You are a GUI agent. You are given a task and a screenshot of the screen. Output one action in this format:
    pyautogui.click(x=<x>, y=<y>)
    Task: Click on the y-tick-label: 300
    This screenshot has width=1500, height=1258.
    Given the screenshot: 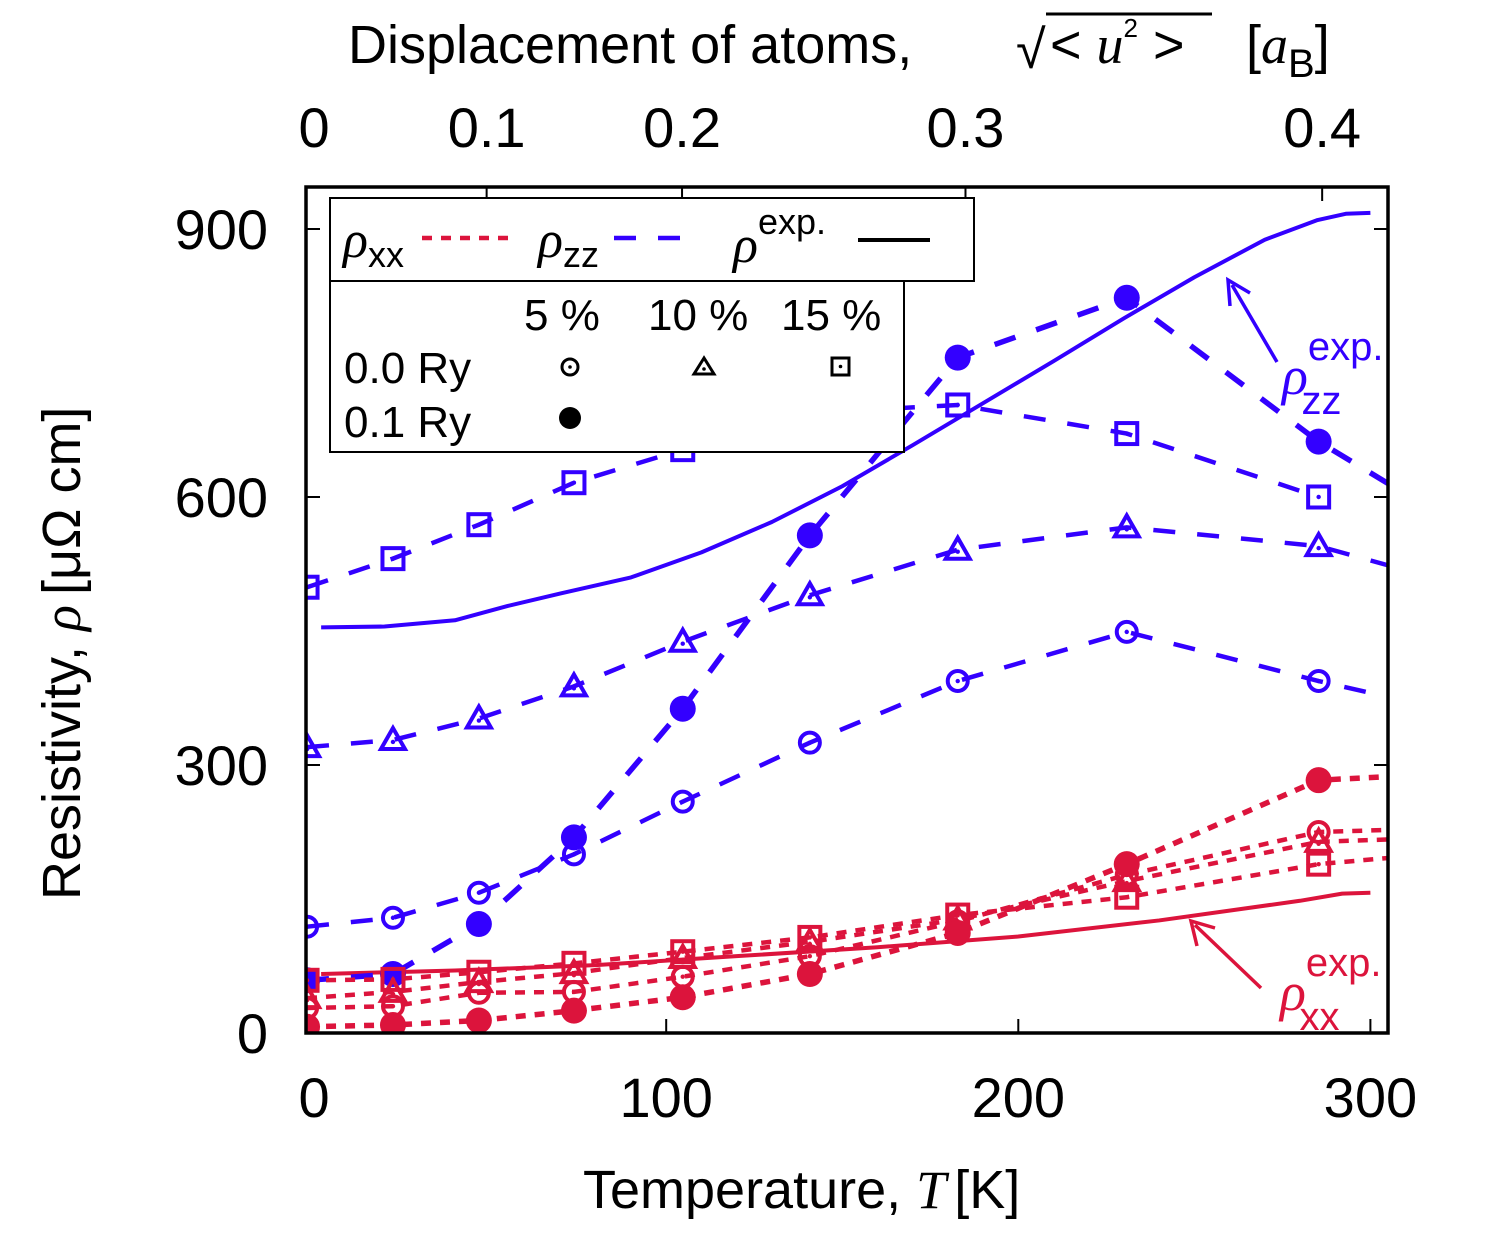 What is the action you would take?
    pyautogui.click(x=221, y=765)
    